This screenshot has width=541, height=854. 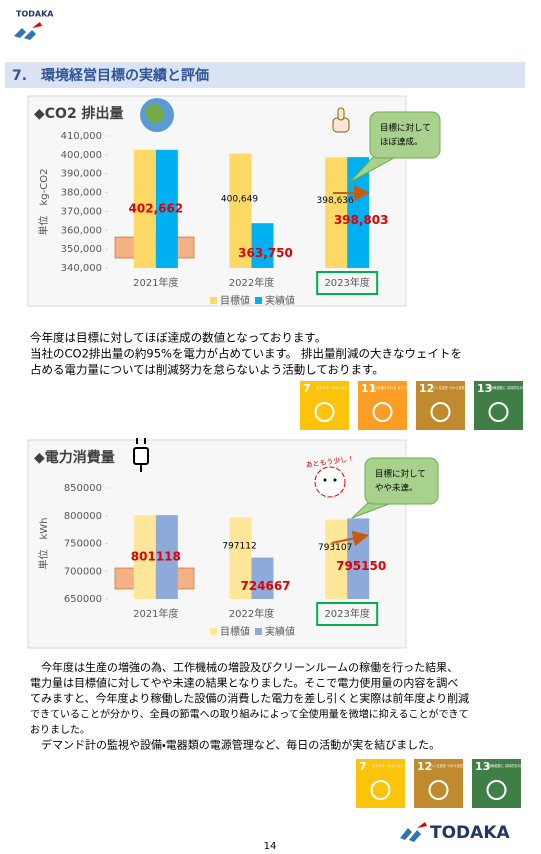 What do you see at coordinates (43, 202) in the screenshot?
I see `y-axis-label: 単位 kg-CO2` at bounding box center [43, 202].